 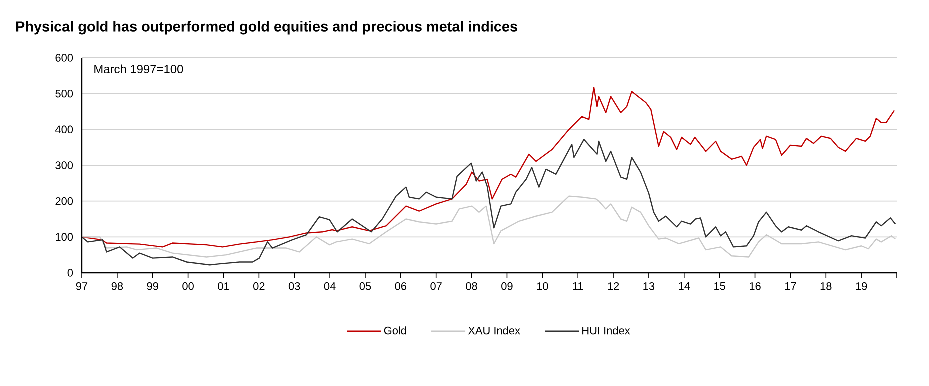 I want to click on x-tick-label: 06, so click(x=401, y=286).